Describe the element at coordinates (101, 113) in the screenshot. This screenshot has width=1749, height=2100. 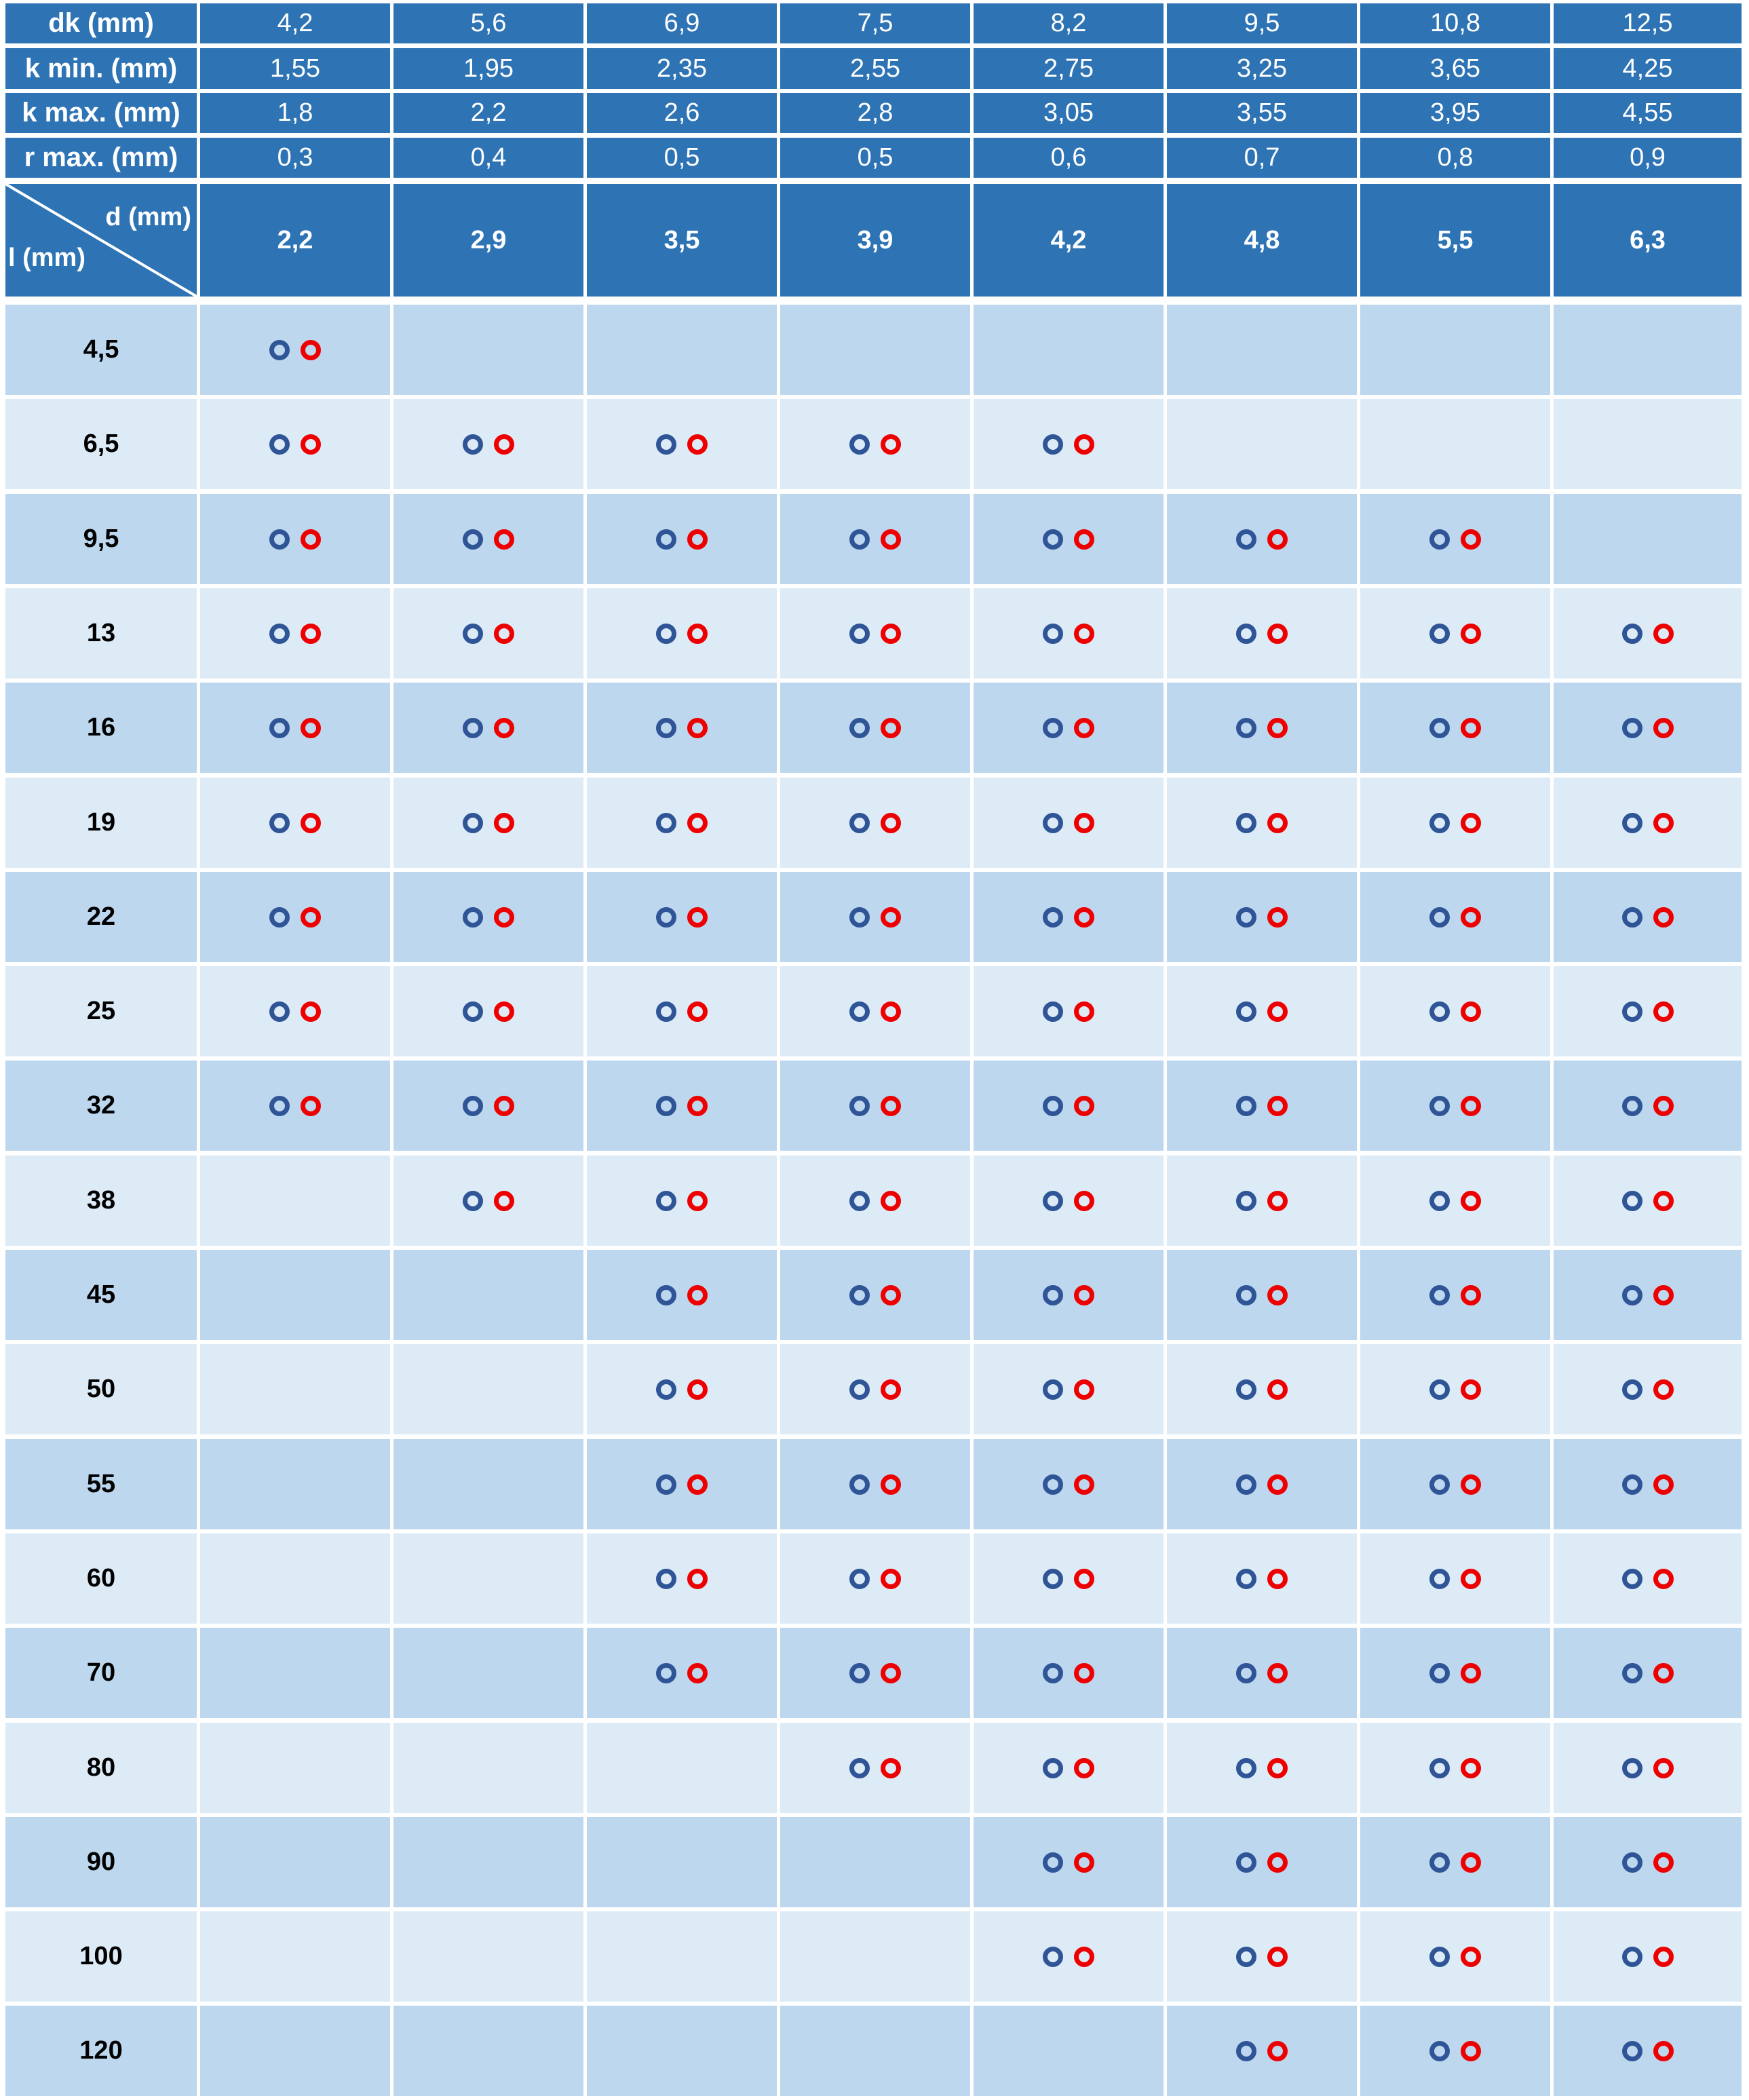
I see `param-label: k max. (mm)` at that location.